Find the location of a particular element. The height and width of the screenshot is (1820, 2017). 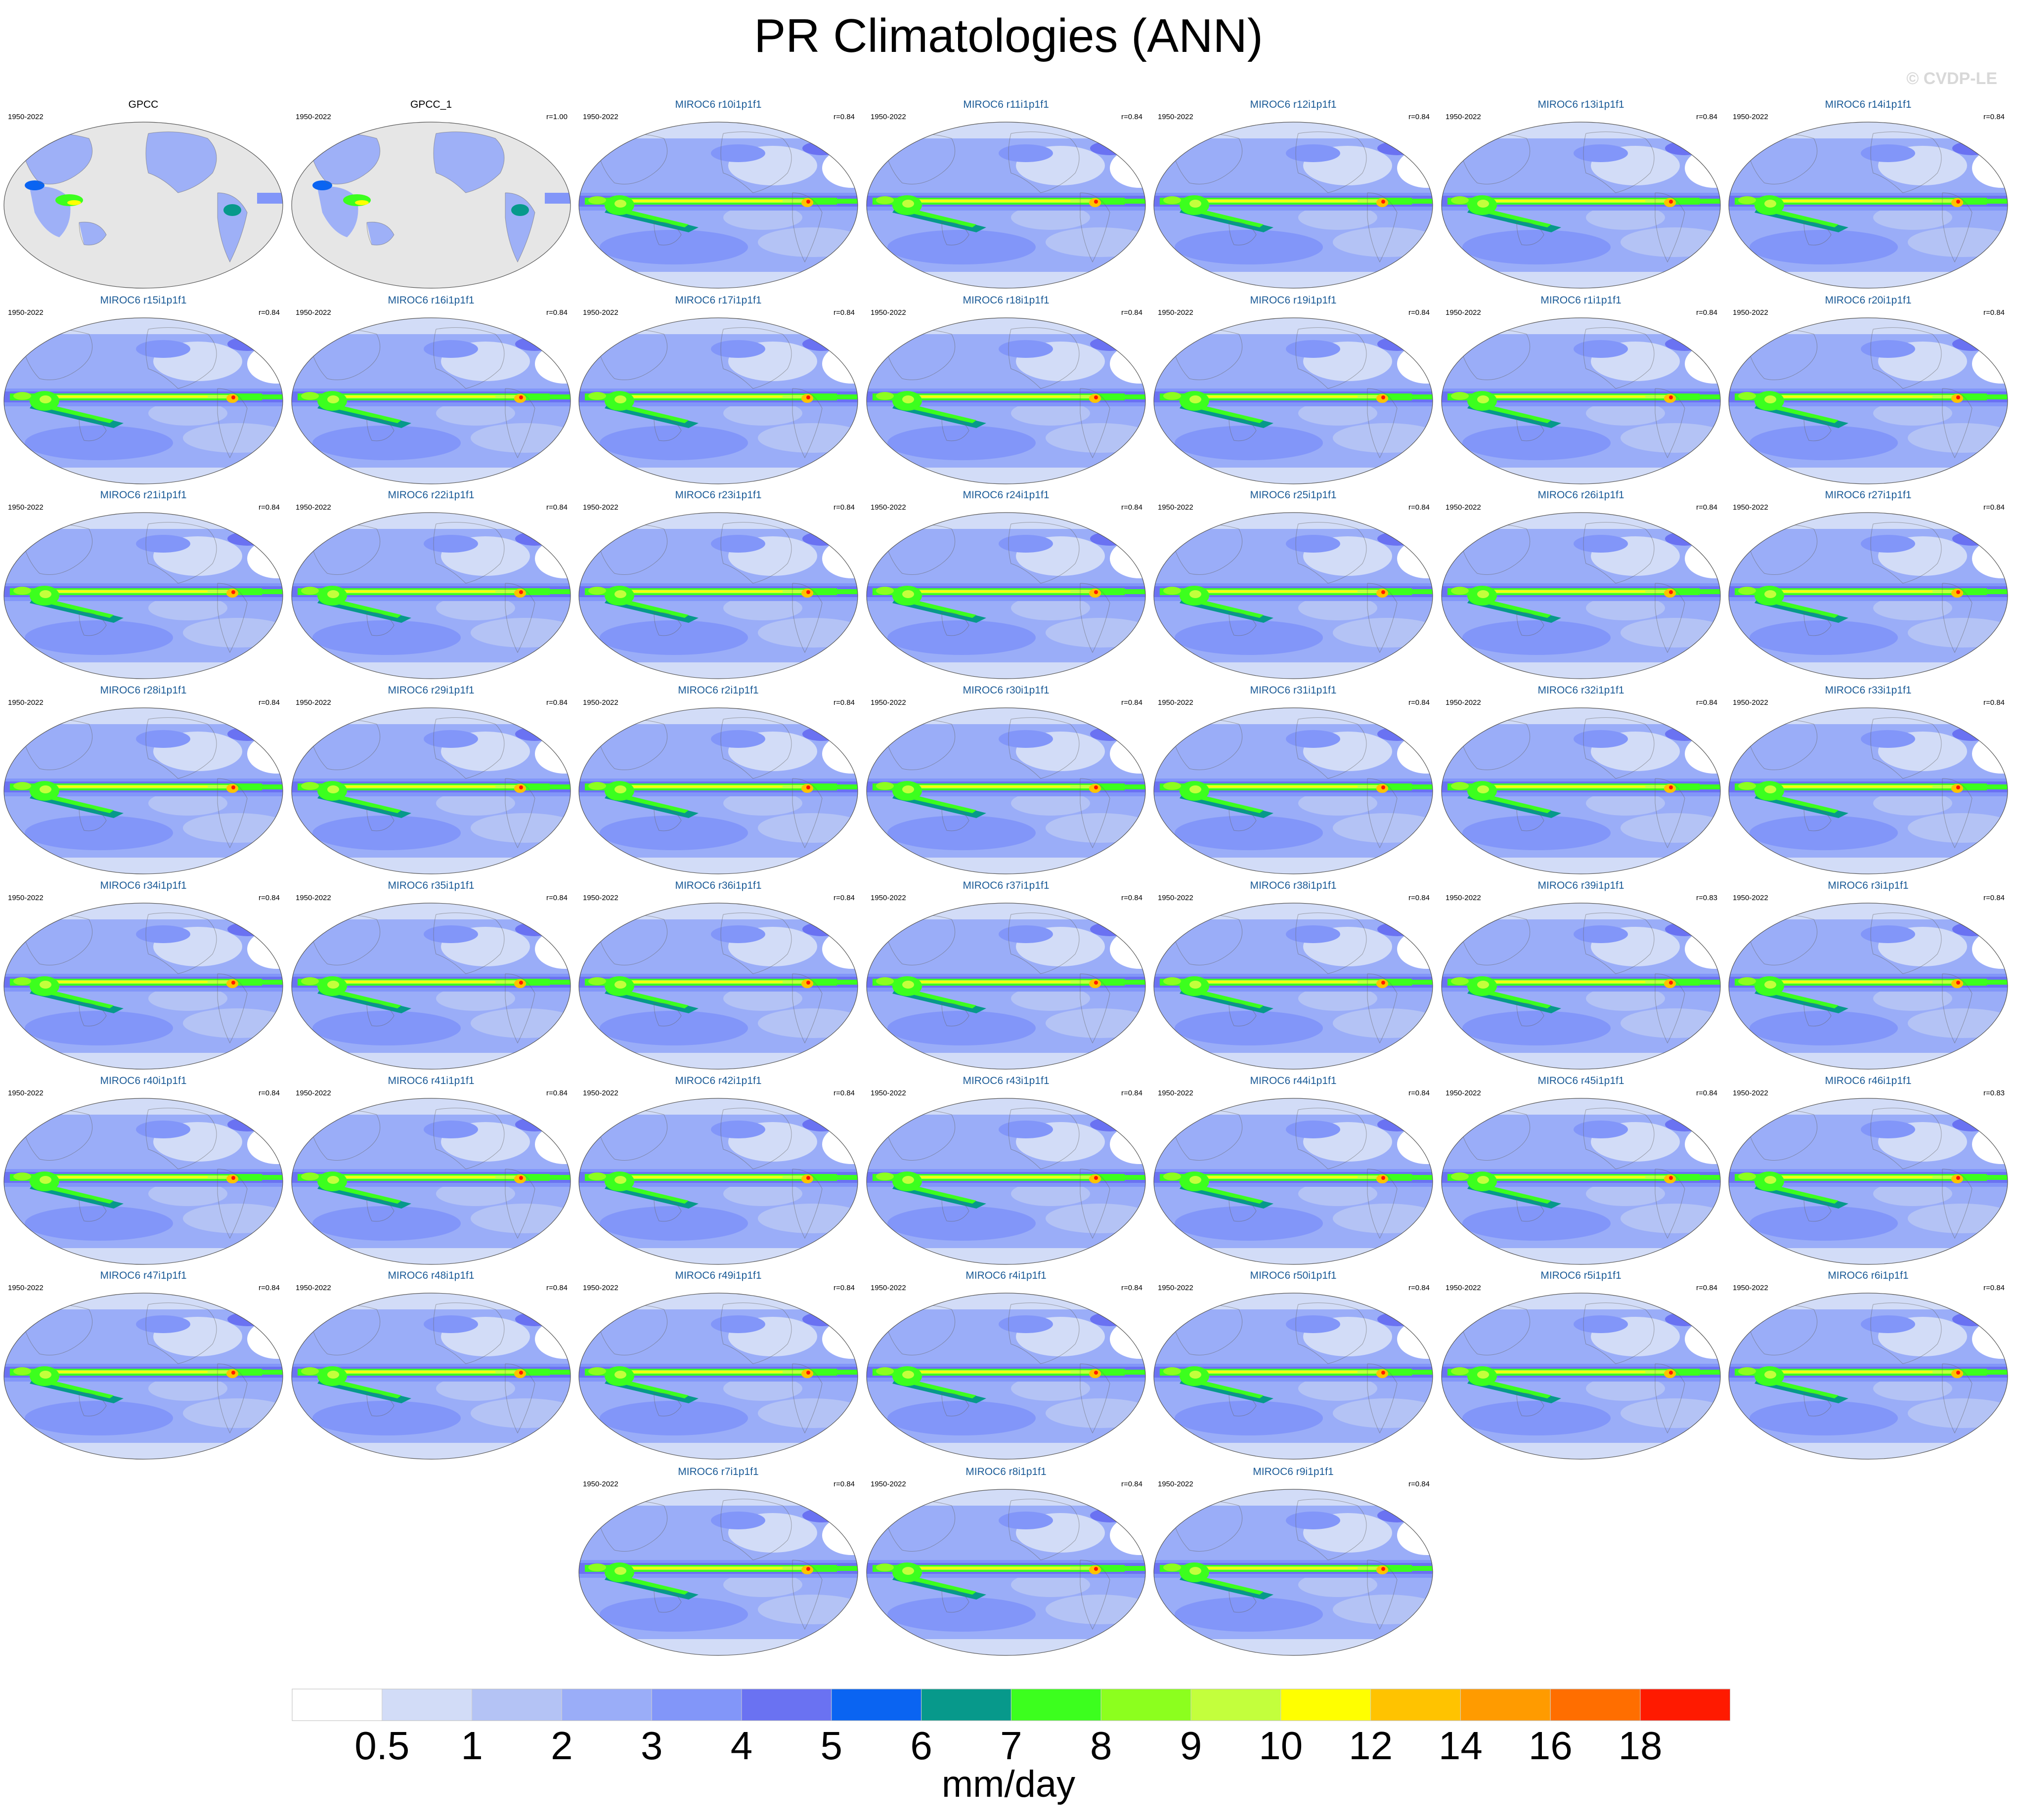

panel-title: MIROC6 r13i1p1f1 is located at coordinates (1580, 104).